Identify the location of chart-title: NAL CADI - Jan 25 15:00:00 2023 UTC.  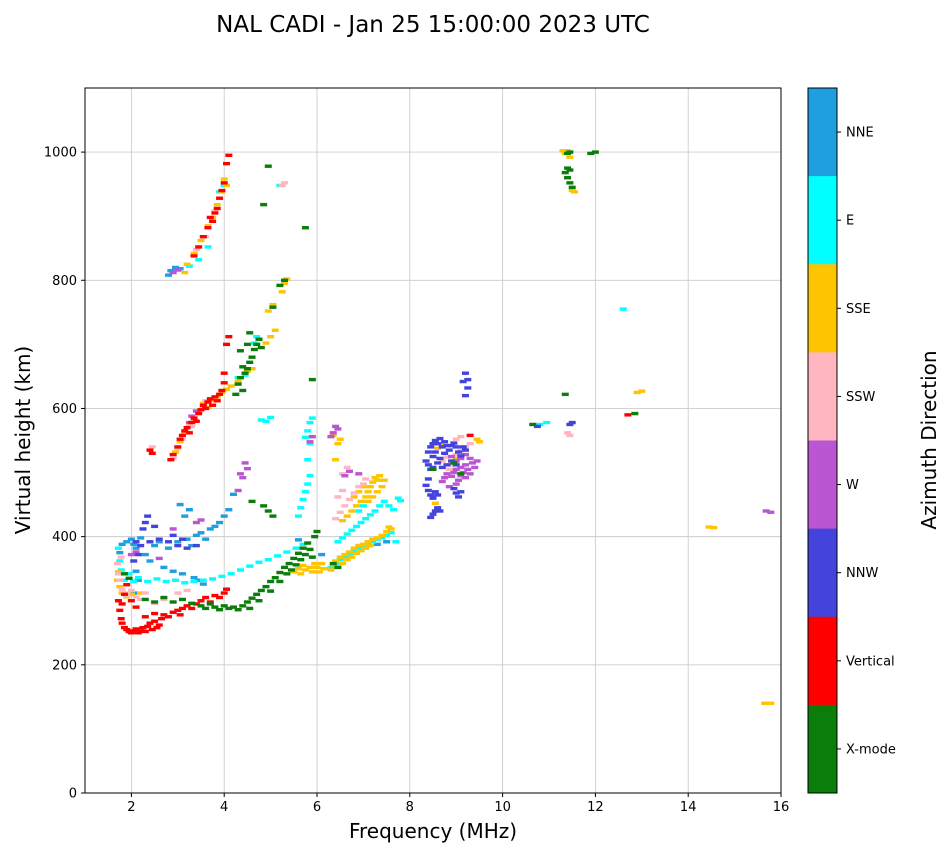
(433, 25).